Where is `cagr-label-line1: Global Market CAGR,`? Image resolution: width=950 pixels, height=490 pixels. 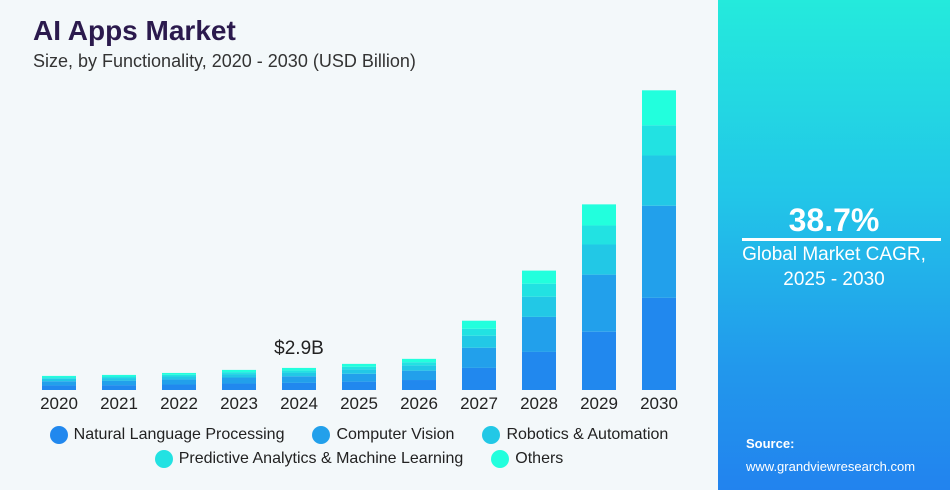 cagr-label-line1: Global Market CAGR, is located at coordinates (834, 254).